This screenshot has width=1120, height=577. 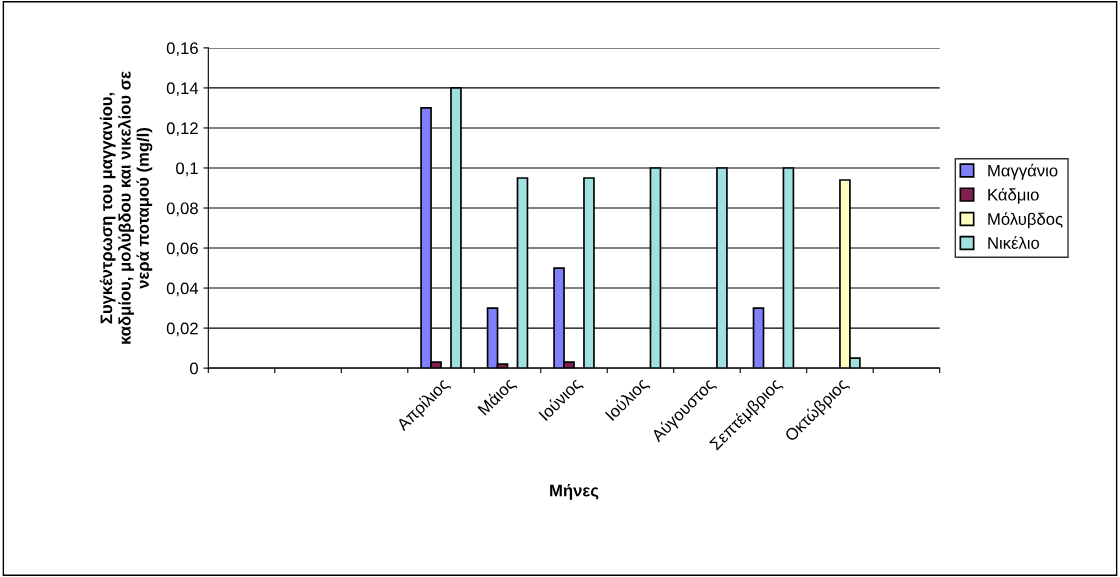 What do you see at coordinates (182, 129) in the screenshot?
I see `y-tick-label: 0,12` at bounding box center [182, 129].